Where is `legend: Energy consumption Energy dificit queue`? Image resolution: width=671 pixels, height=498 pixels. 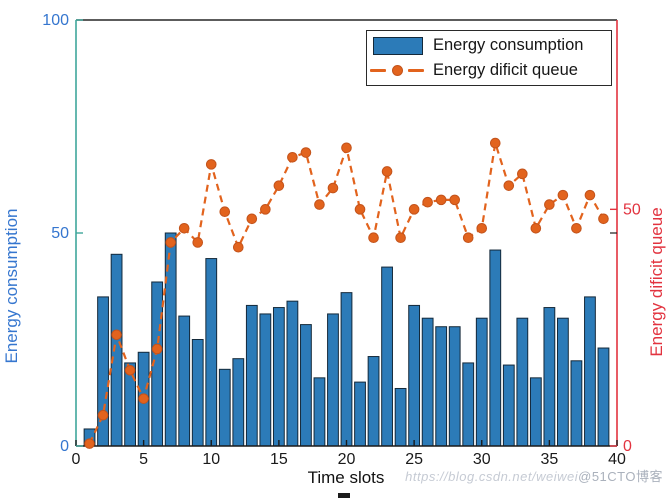 legend: Energy consumption Energy dificit queue is located at coordinates (489, 58).